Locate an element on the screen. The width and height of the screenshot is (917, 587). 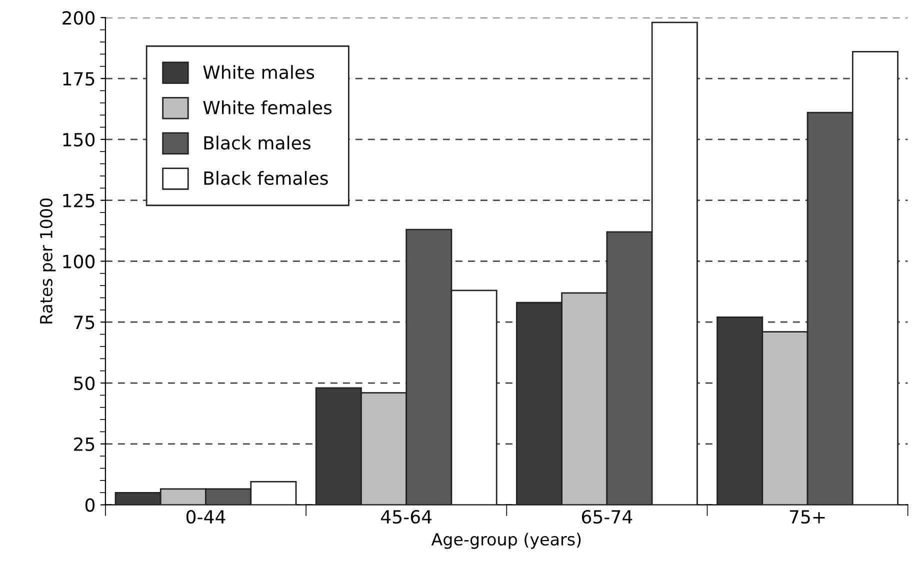
x-tick-label: 45-64 is located at coordinates (406, 517).